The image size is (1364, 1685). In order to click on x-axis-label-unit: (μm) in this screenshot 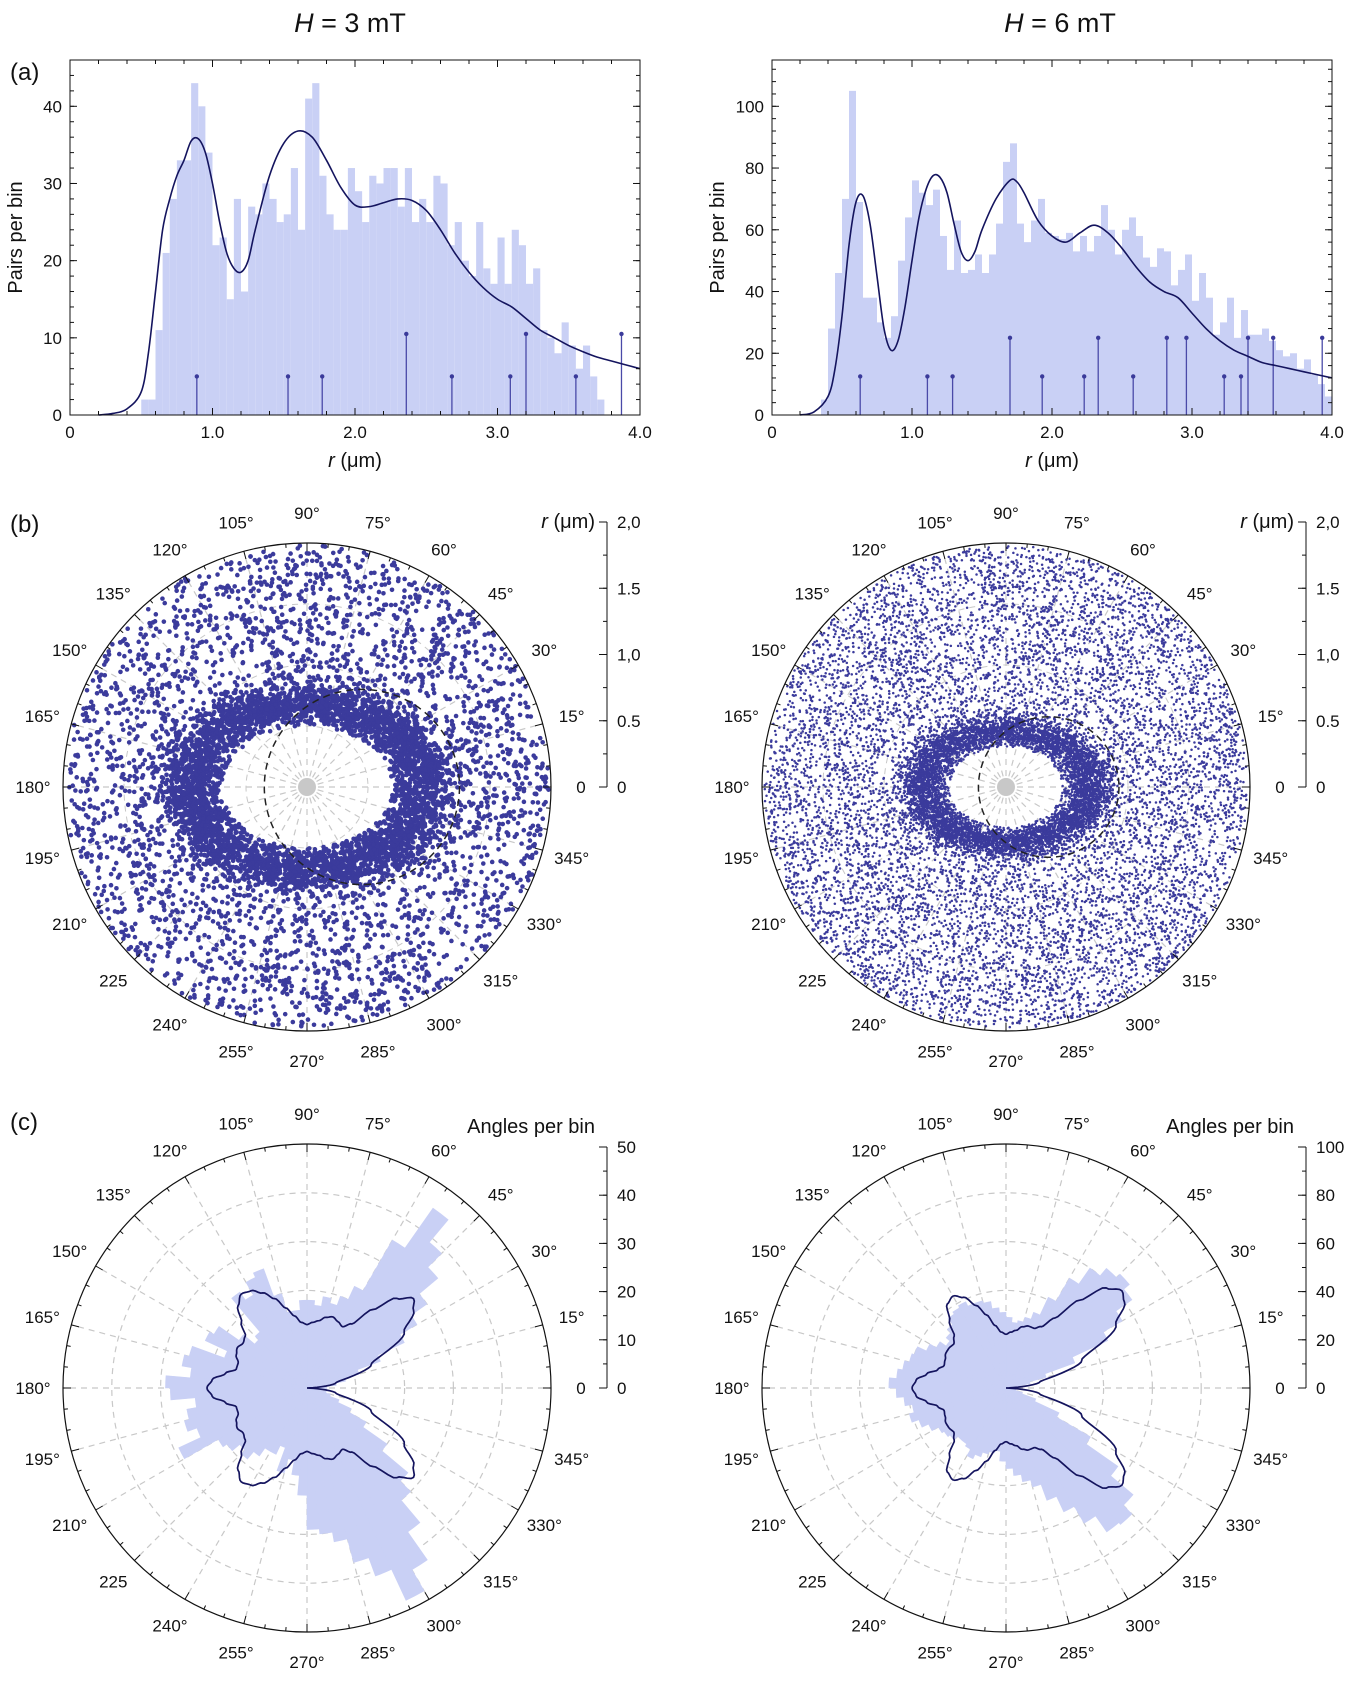, I will do `click(358, 461)`.